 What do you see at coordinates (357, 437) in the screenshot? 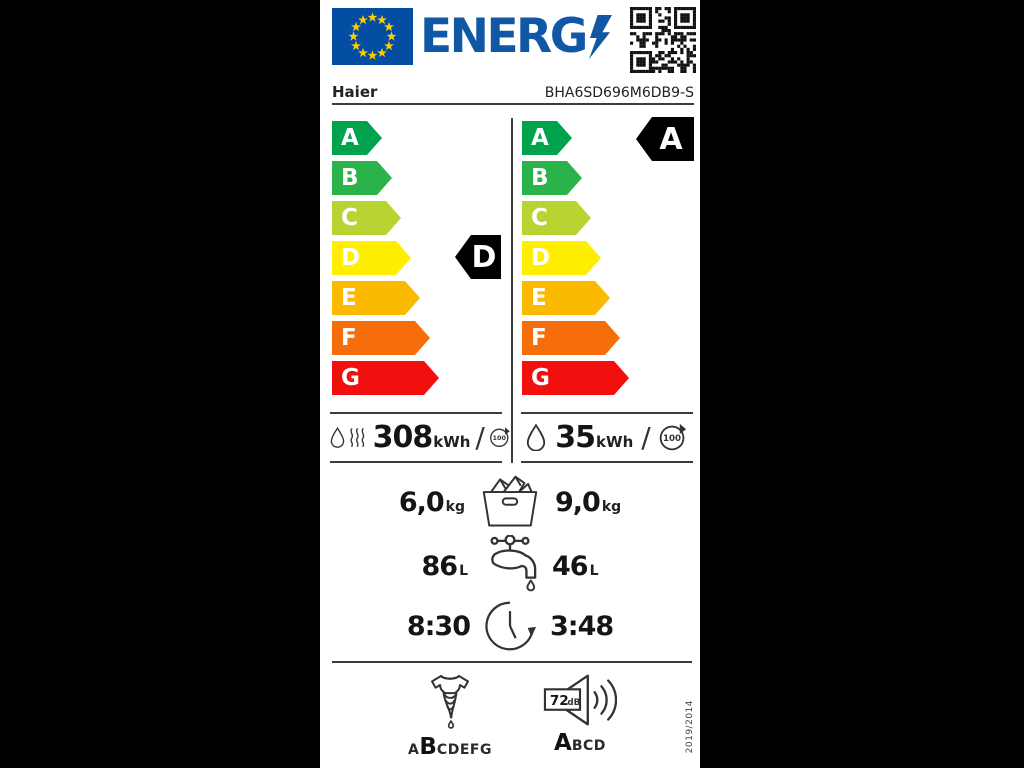
I see `heat-waves-icon` at bounding box center [357, 437].